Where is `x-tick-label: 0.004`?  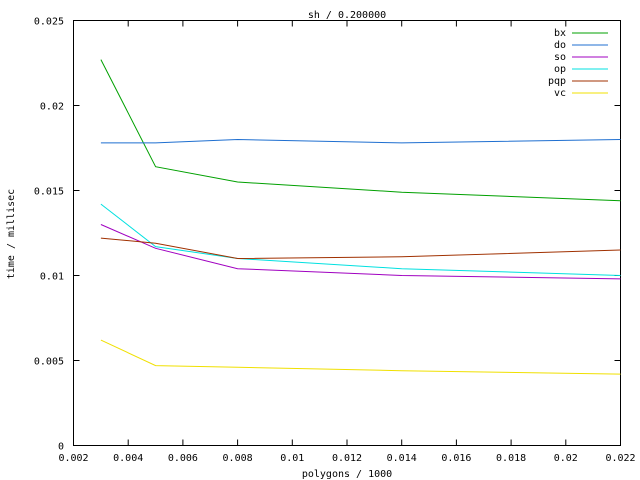 x-tick-label: 0.004 is located at coordinates (128, 458).